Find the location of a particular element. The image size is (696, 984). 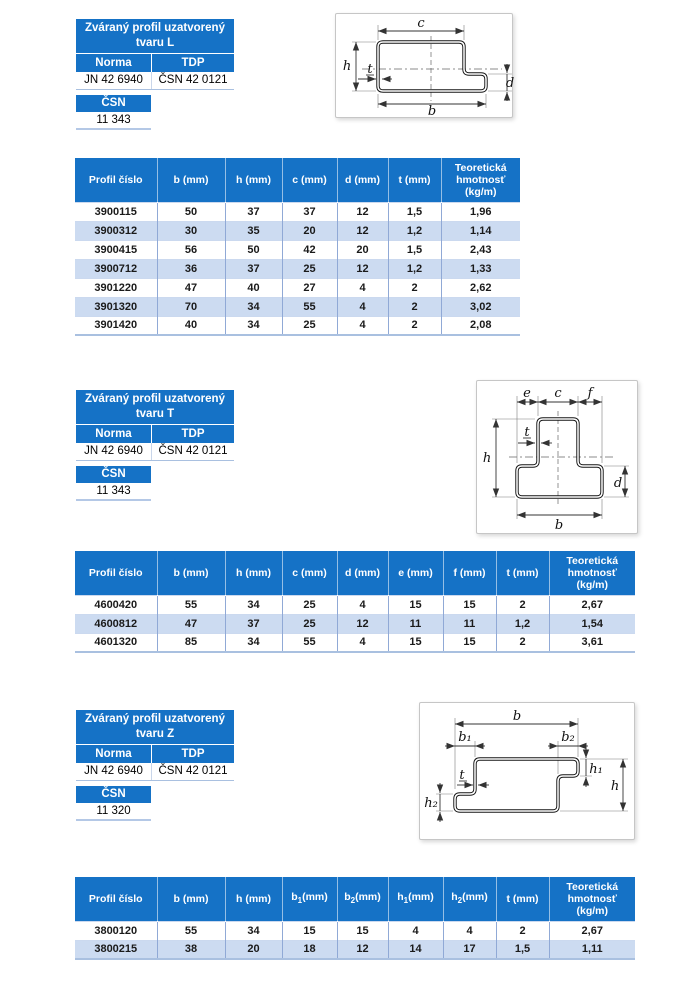

t-profile-drawing: e c f h t d b is located at coordinates (556, 459).